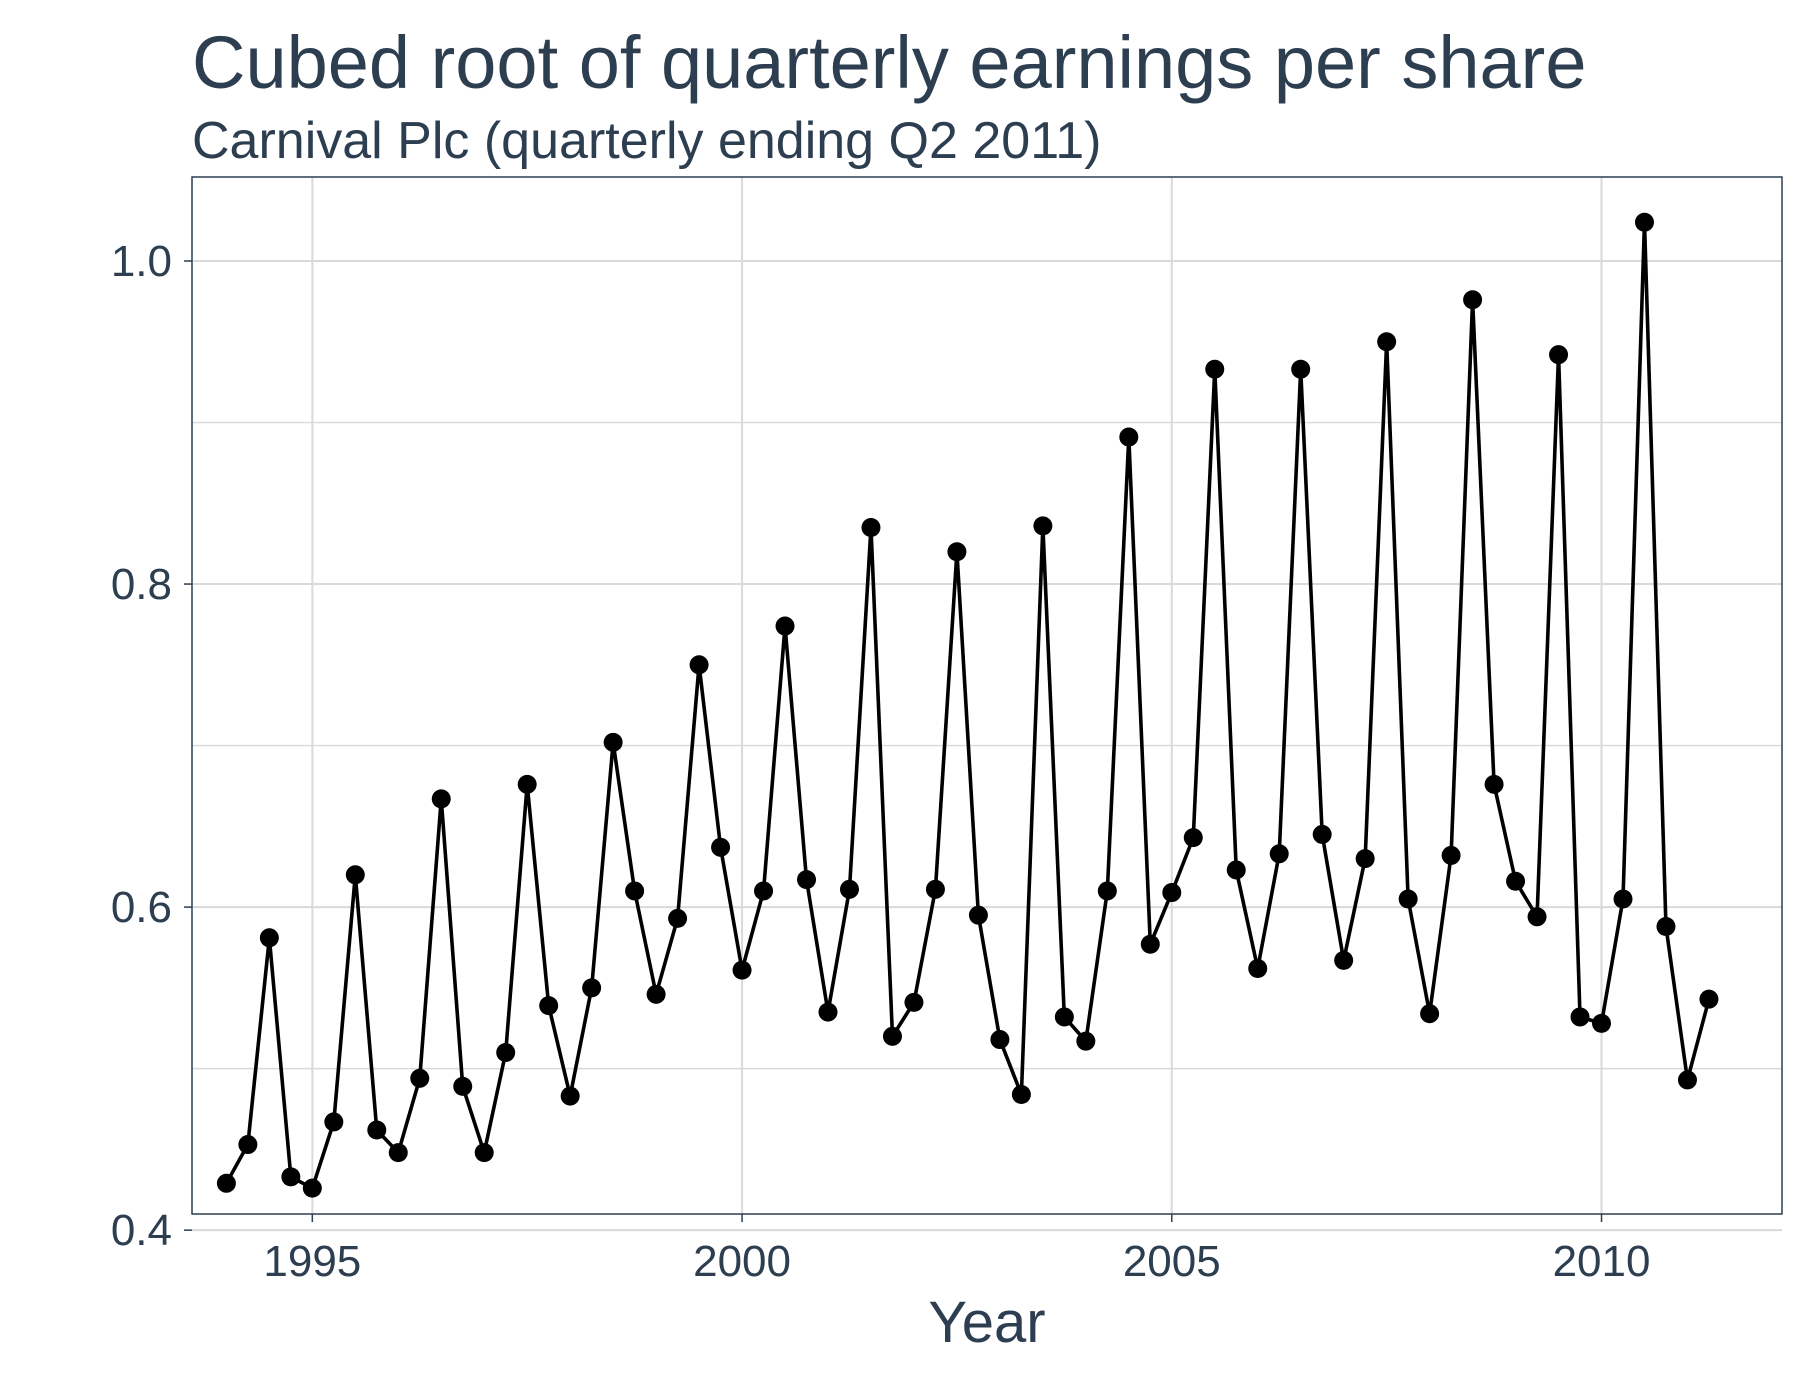 The width and height of the screenshot is (1800, 1380). What do you see at coordinates (647, 141) in the screenshot?
I see `chart-subtitle: Carnival Plc (quarterly ending Q2 2011)` at bounding box center [647, 141].